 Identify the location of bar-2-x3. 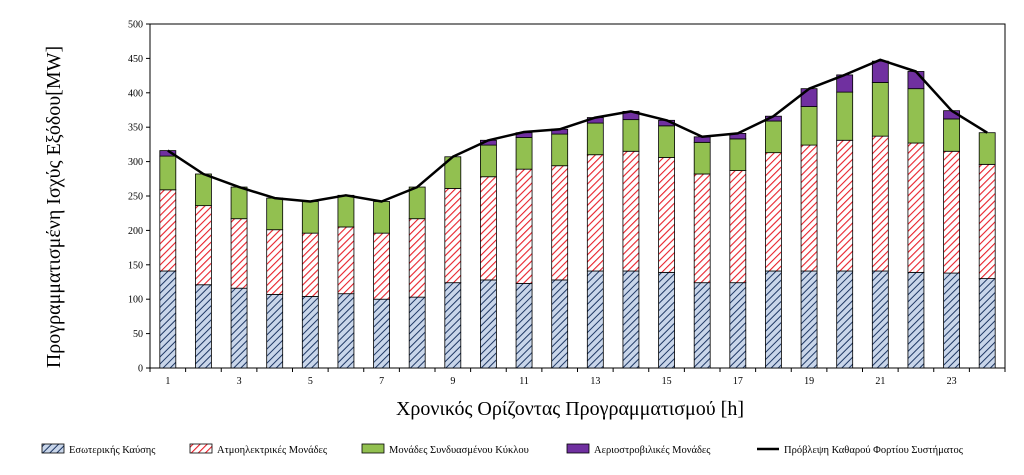
(239, 253).